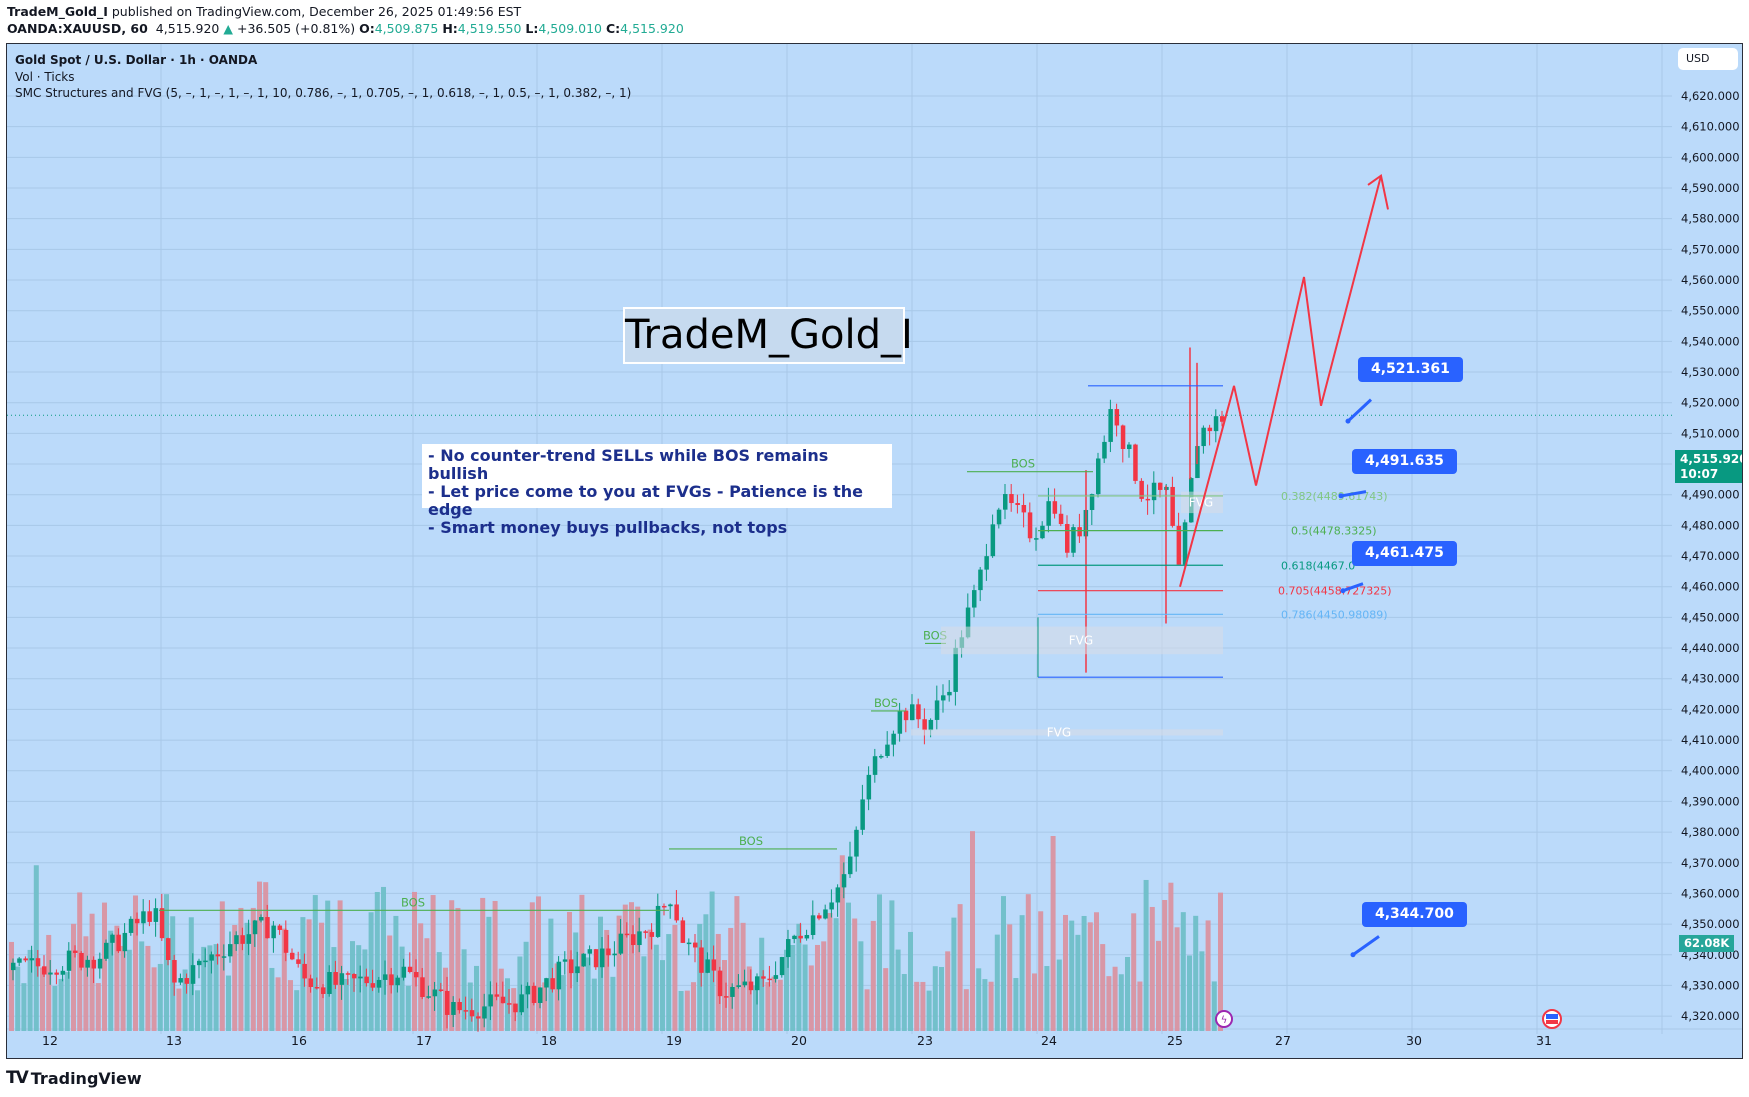 Image resolution: width=1749 pixels, height=1097 pixels. I want to click on price-tick: 4,470.000, so click(1710, 556).